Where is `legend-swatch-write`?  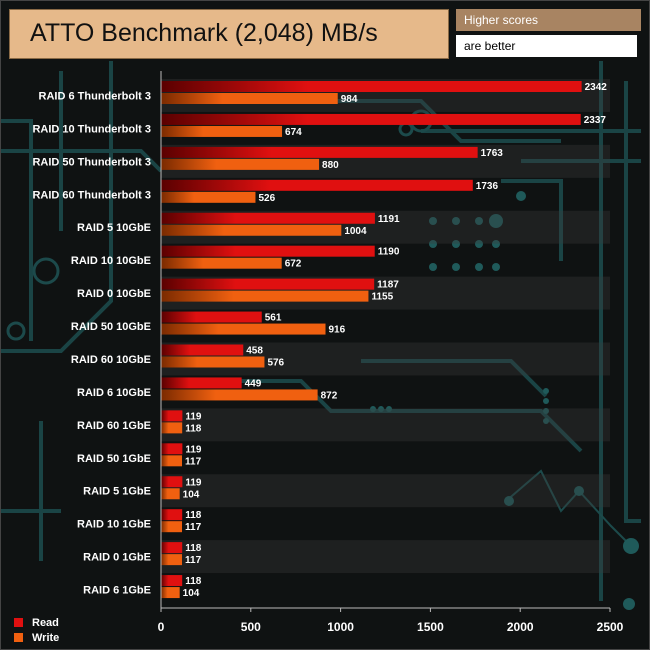
legend-swatch-write is located at coordinates (18, 637).